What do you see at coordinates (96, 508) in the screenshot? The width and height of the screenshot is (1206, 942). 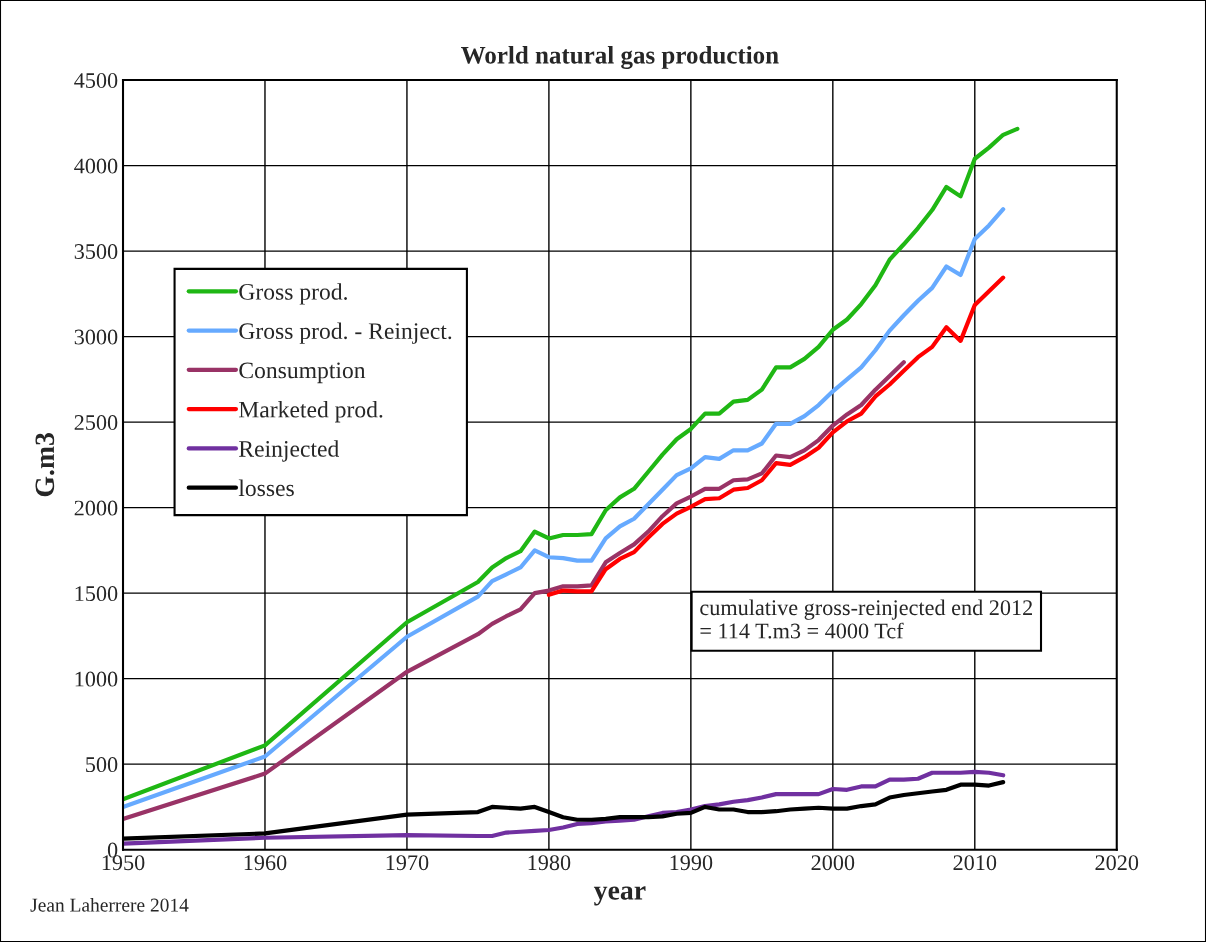 I see `y-tick-label: 2000` at bounding box center [96, 508].